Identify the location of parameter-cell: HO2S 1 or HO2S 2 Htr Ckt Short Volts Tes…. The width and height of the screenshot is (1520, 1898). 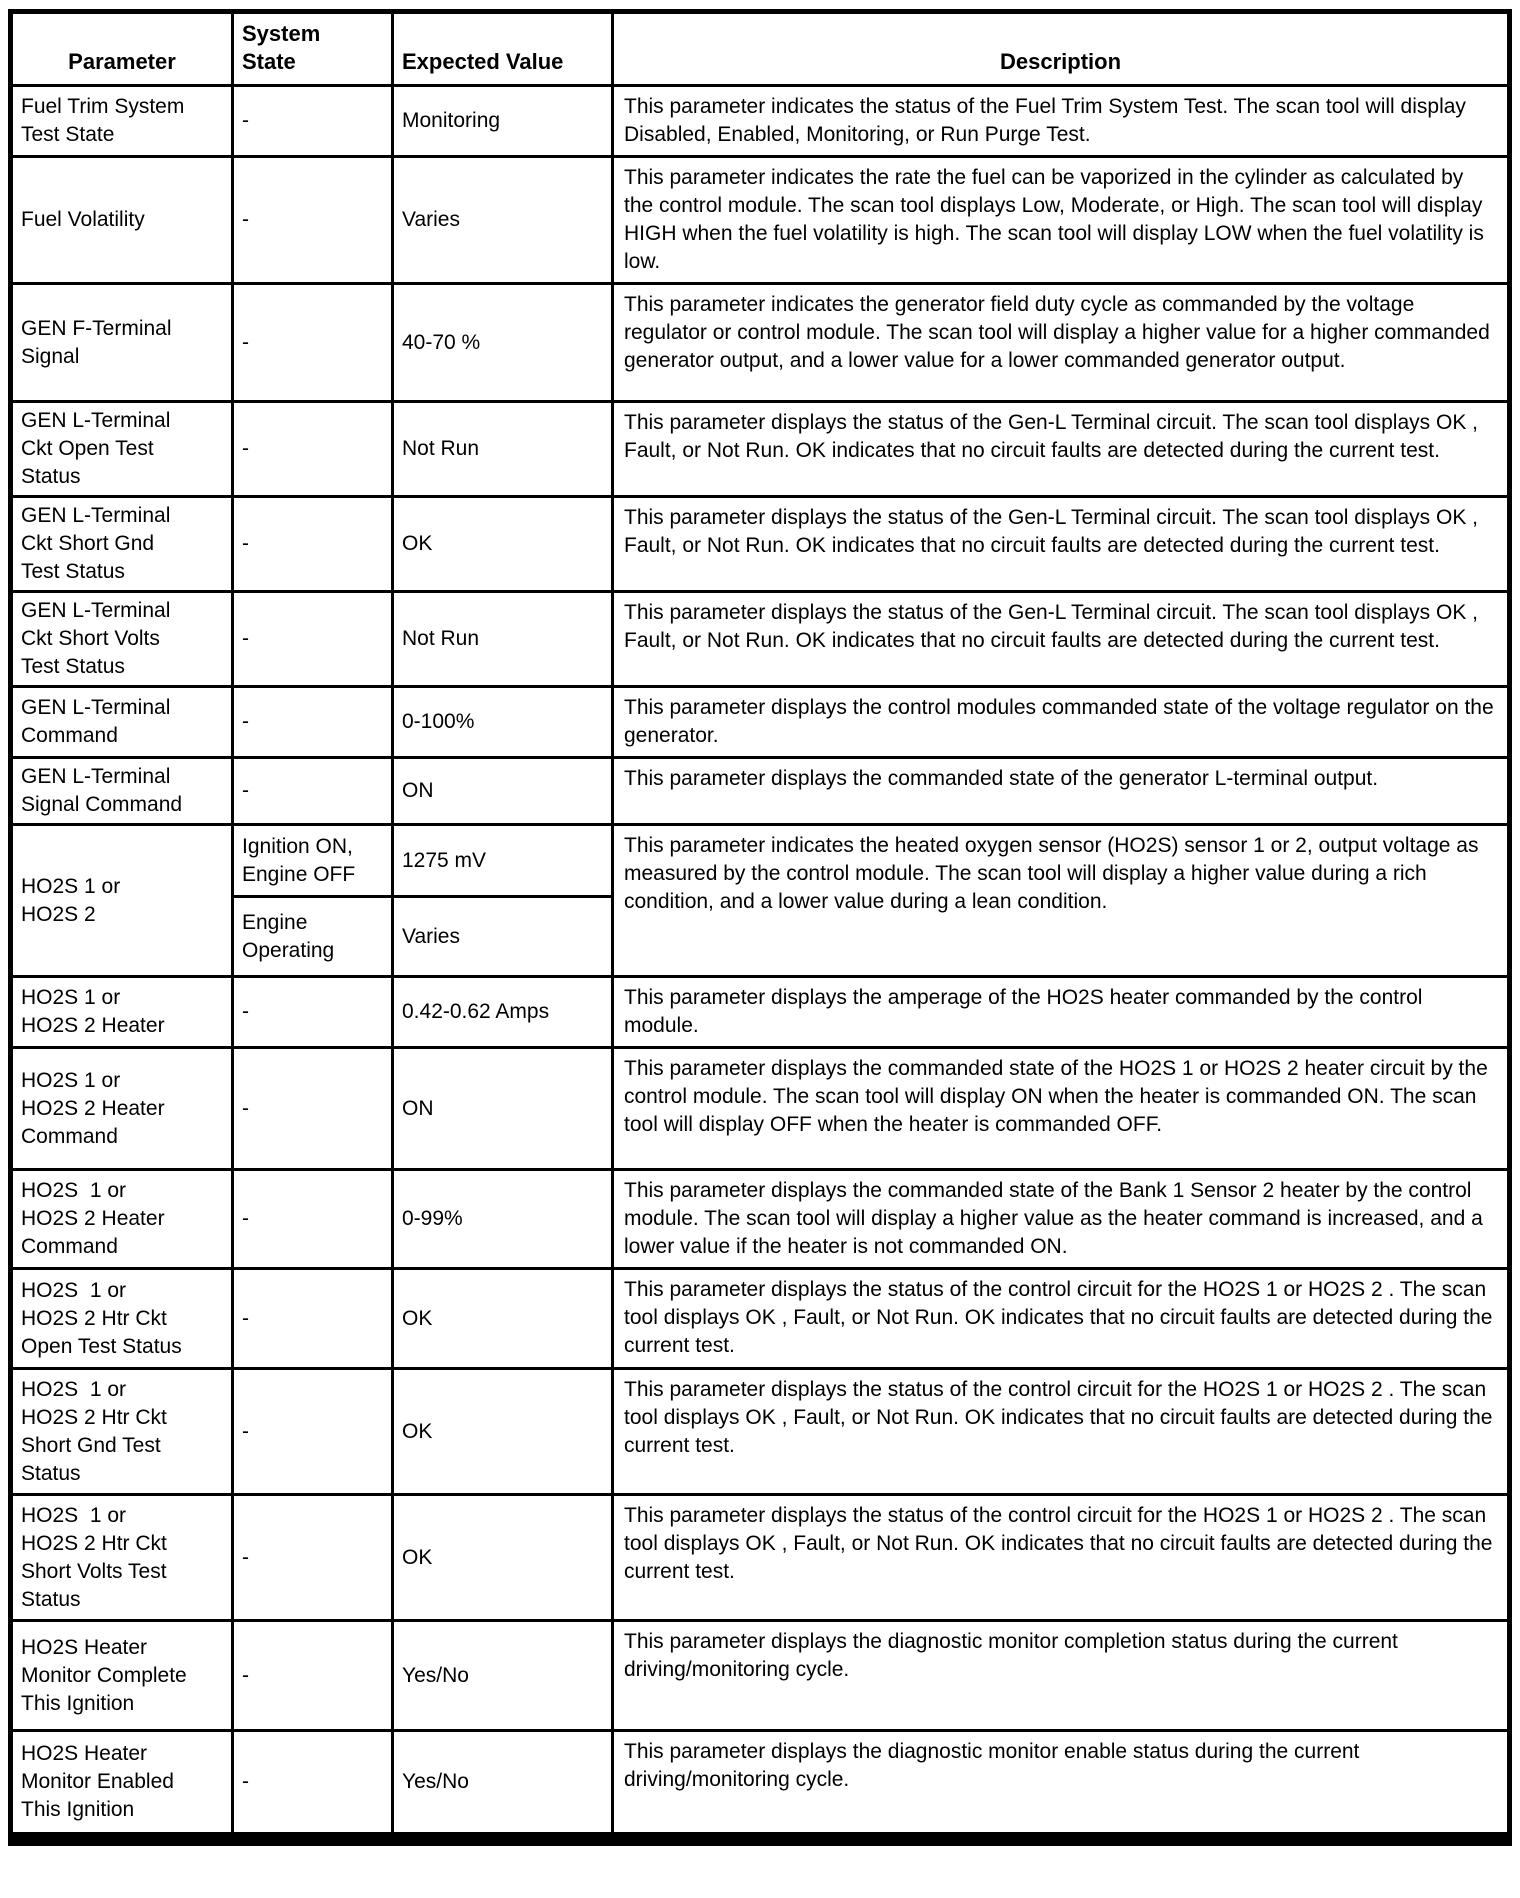
(121, 1557).